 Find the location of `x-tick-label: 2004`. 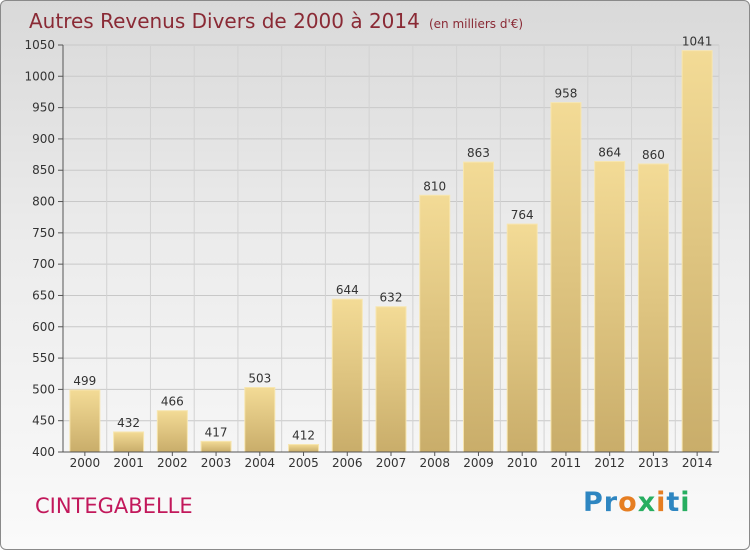

x-tick-label: 2004 is located at coordinates (260, 463).